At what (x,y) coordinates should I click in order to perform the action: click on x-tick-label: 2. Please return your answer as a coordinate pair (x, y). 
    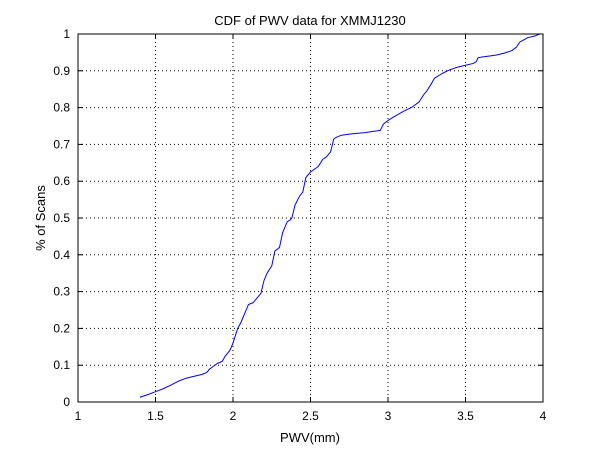
    Looking at the image, I should click on (233, 416).